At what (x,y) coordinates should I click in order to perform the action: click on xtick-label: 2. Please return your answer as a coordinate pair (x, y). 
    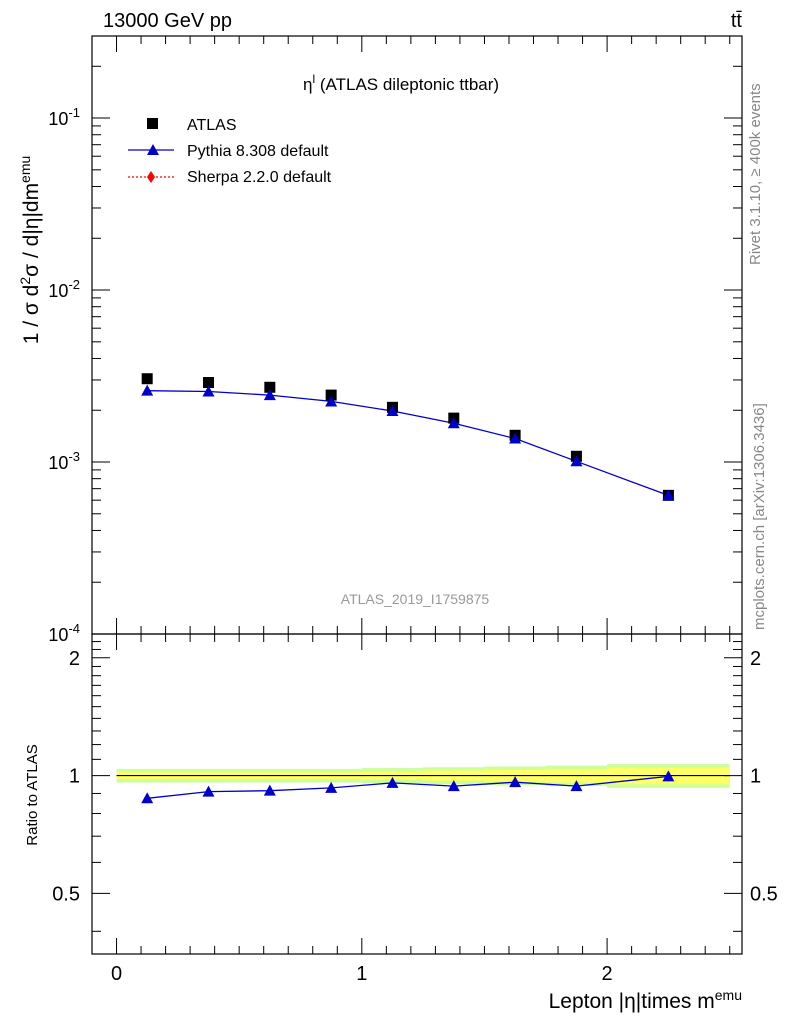
    Looking at the image, I should click on (607, 974).